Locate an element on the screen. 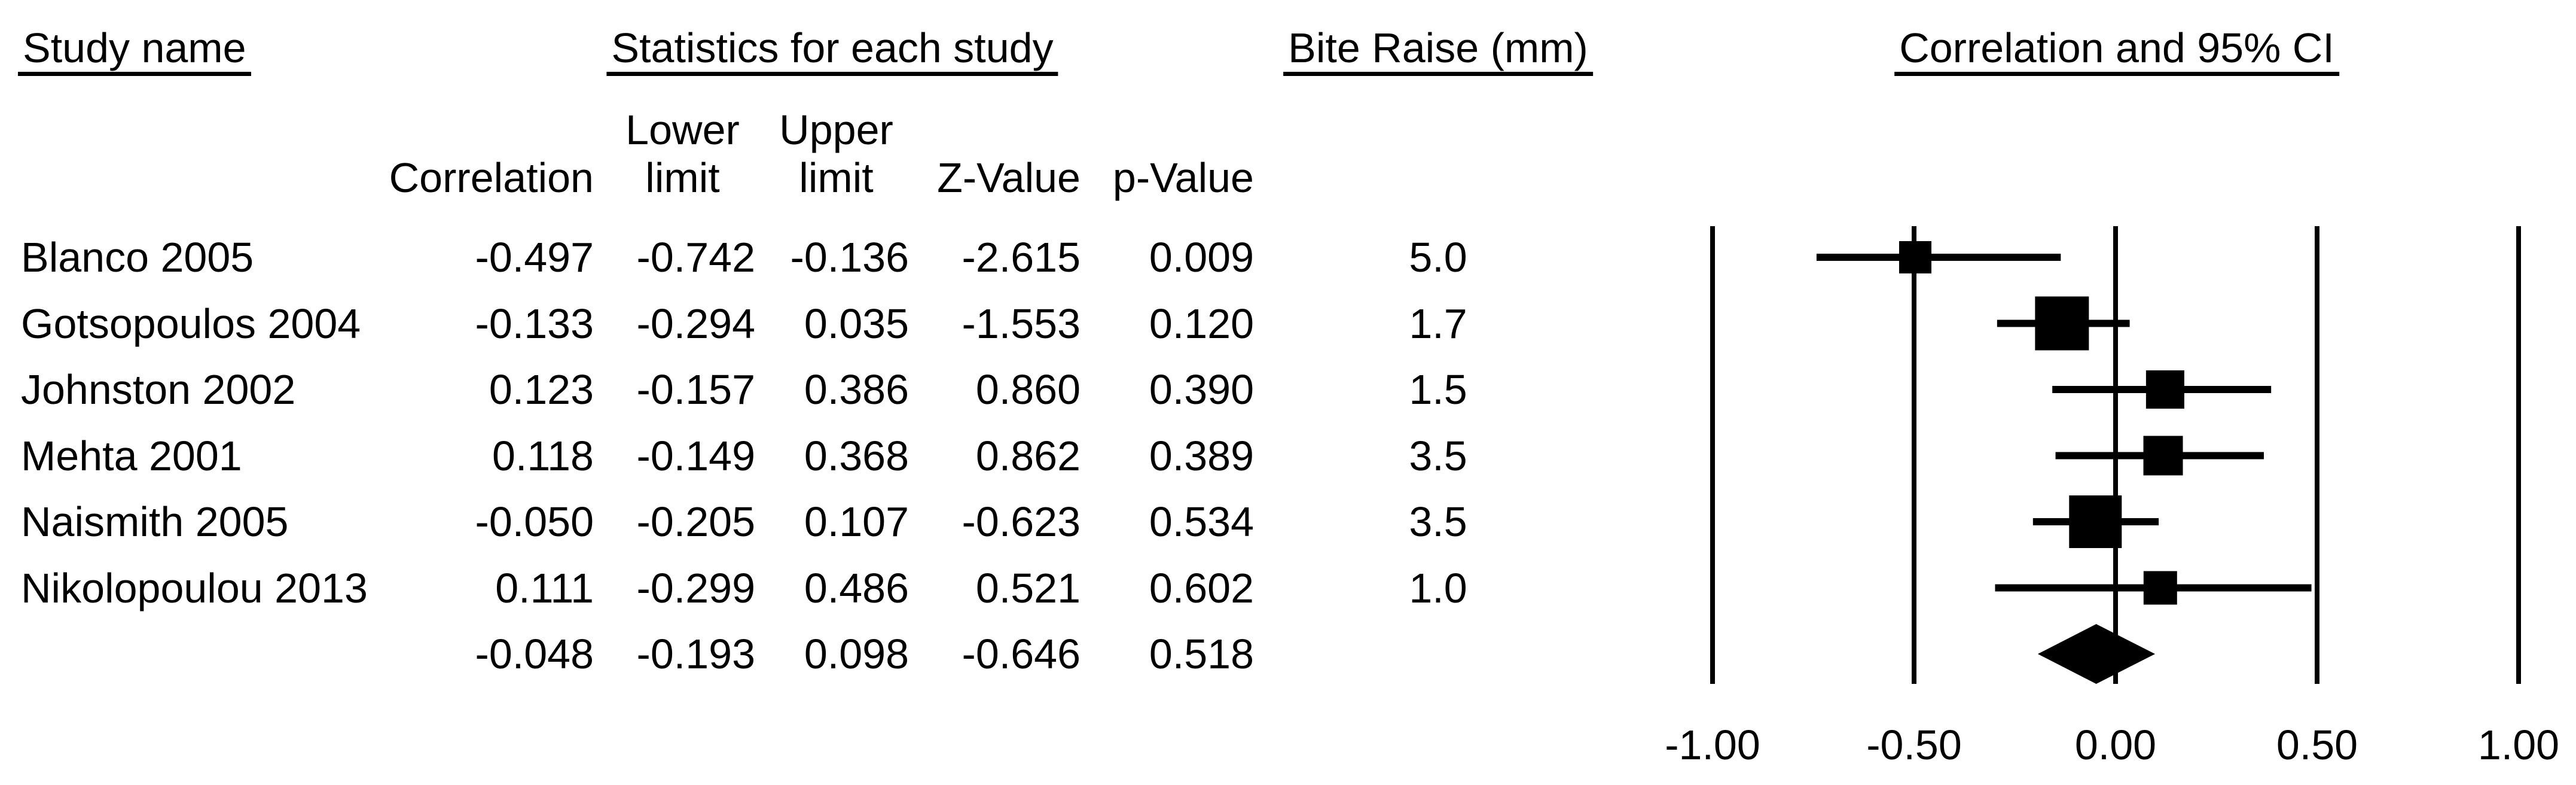 The height and width of the screenshot is (785, 2576). upper-limit-value: 0.386 is located at coordinates (856, 389).